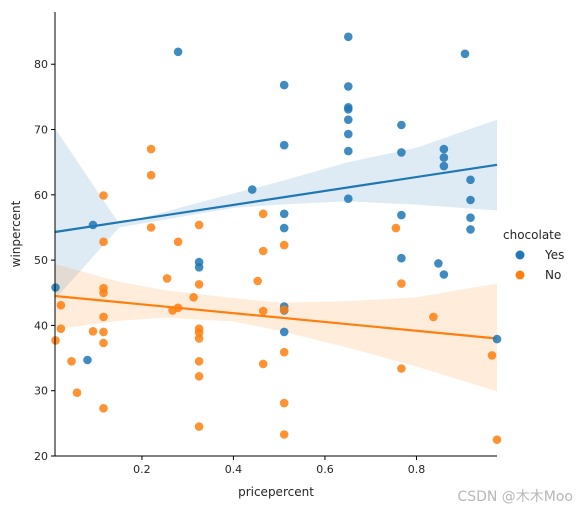  Describe the element at coordinates (41, 130) in the screenshot. I see `y-tick-label: 70` at that location.